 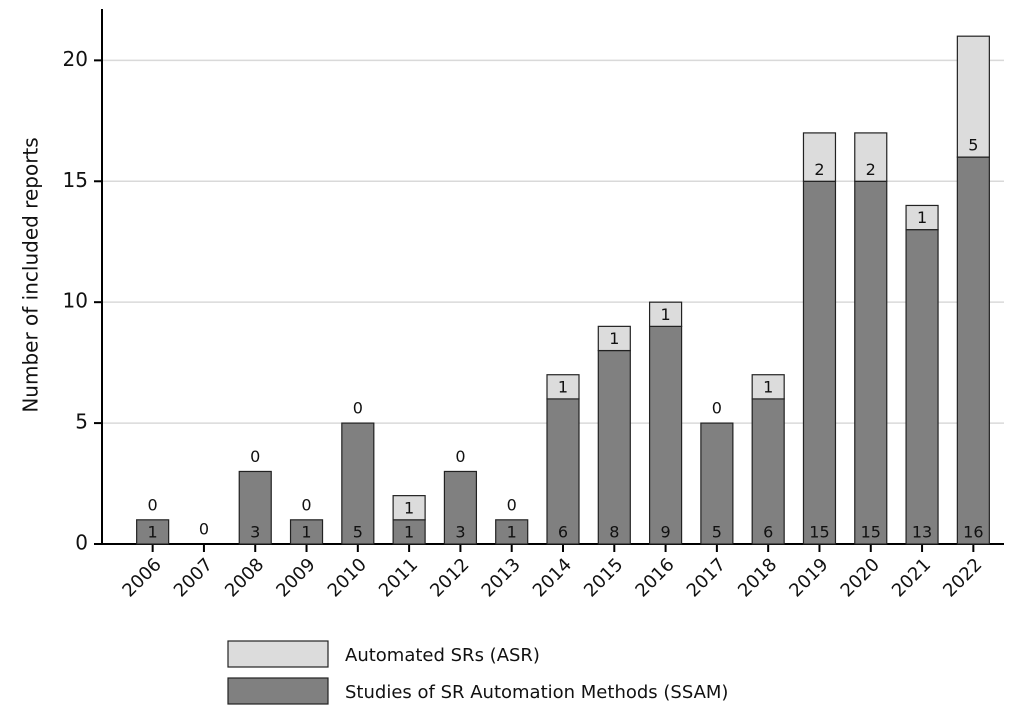 What do you see at coordinates (81, 422) in the screenshot?
I see `y-tick-label: 5` at bounding box center [81, 422].